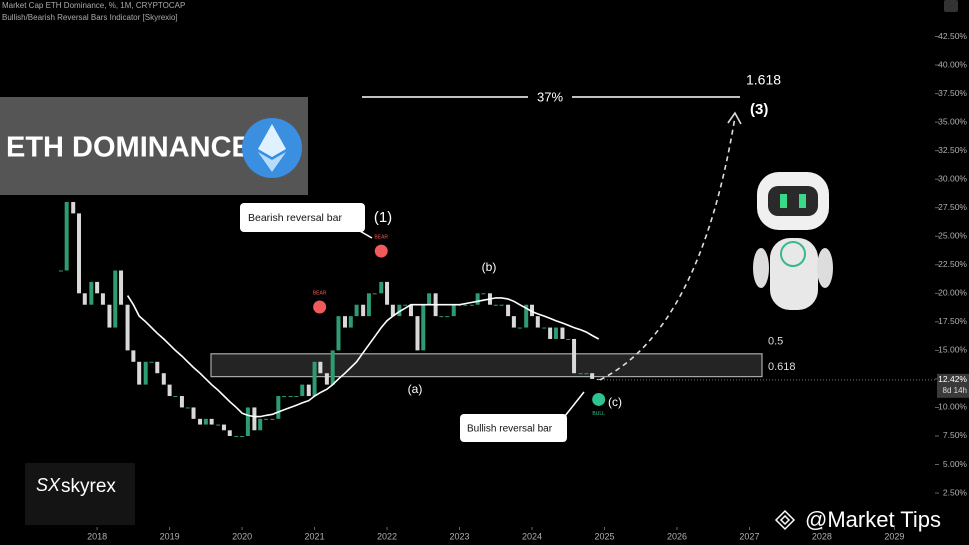  I want to click on y-tick-label: 15.00%, so click(952, 350).